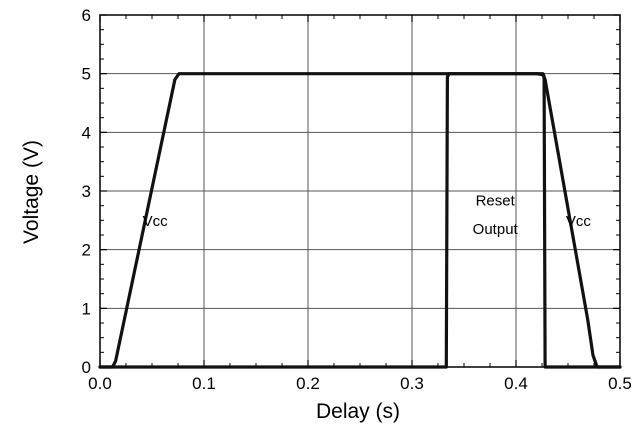  Describe the element at coordinates (86, 74) in the screenshot. I see `y-tick-label: 5` at that location.